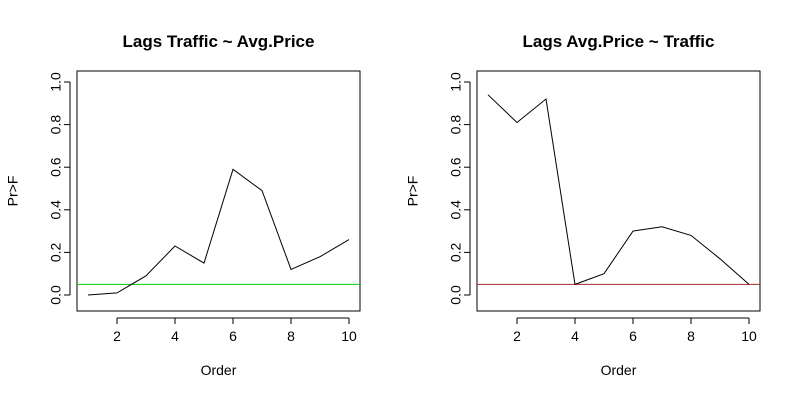  Describe the element at coordinates (219, 41) in the screenshot. I see `chart-title: Lags Traffic ~ Avg.Price` at that location.